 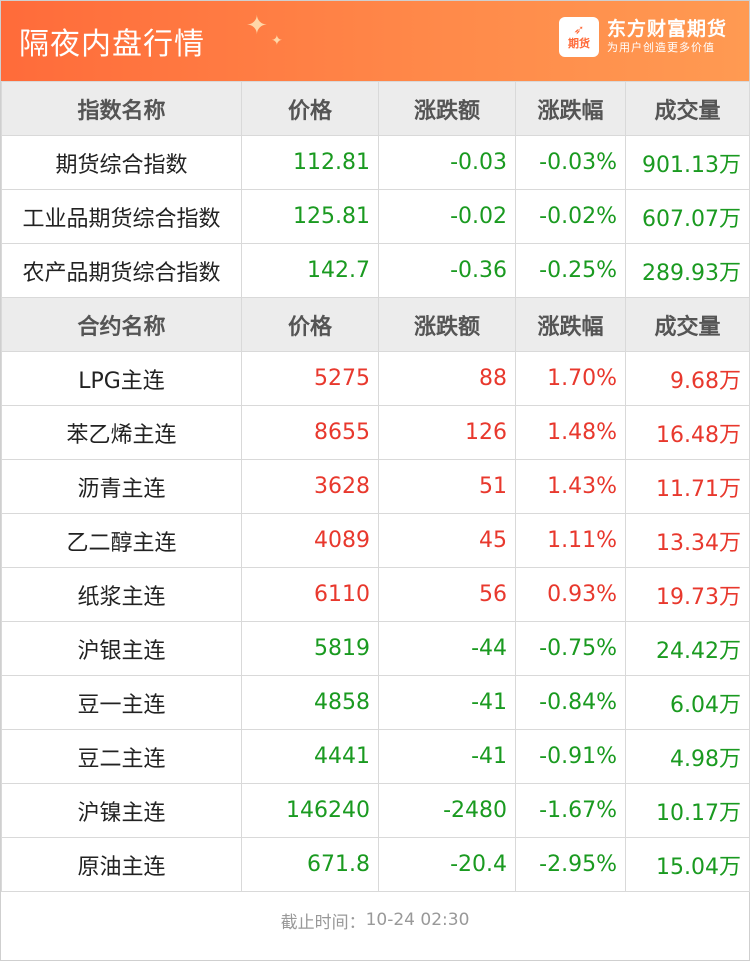 I want to click on row-volume: 607.07万, so click(x=687, y=216).